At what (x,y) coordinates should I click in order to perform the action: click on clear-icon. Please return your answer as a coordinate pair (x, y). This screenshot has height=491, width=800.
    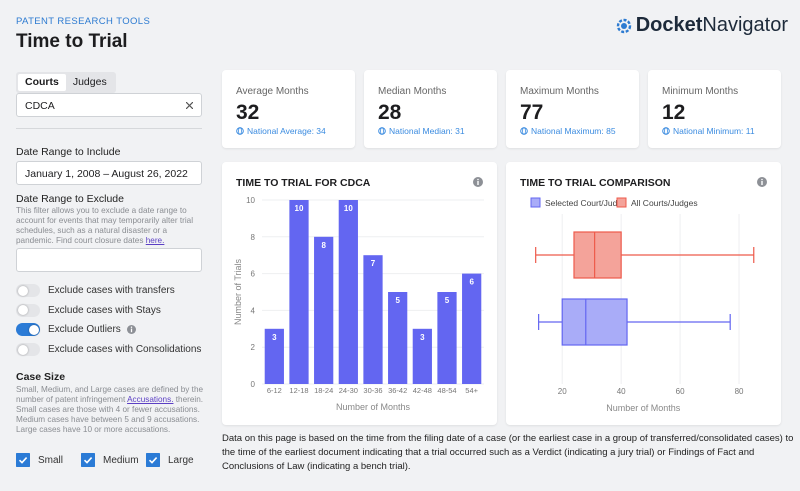
    Looking at the image, I should click on (189, 105).